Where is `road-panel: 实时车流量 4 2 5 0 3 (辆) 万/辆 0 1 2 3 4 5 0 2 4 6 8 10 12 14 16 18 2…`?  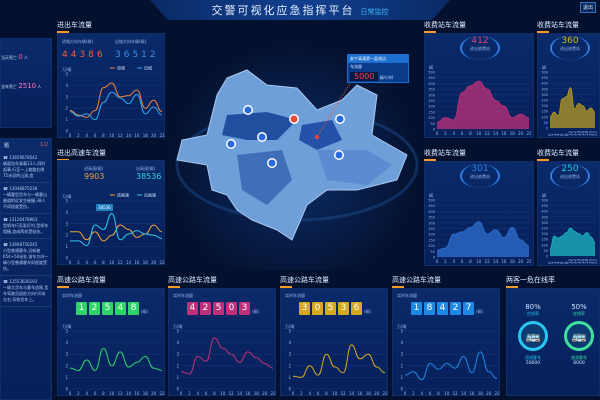
road-panel: 实时车流量 4 2 5 0 3 (辆) 万/辆 0 1 2 3 4 5 0 2 4 6 8 10 12 14 16 18 2… is located at coordinates (222, 342).